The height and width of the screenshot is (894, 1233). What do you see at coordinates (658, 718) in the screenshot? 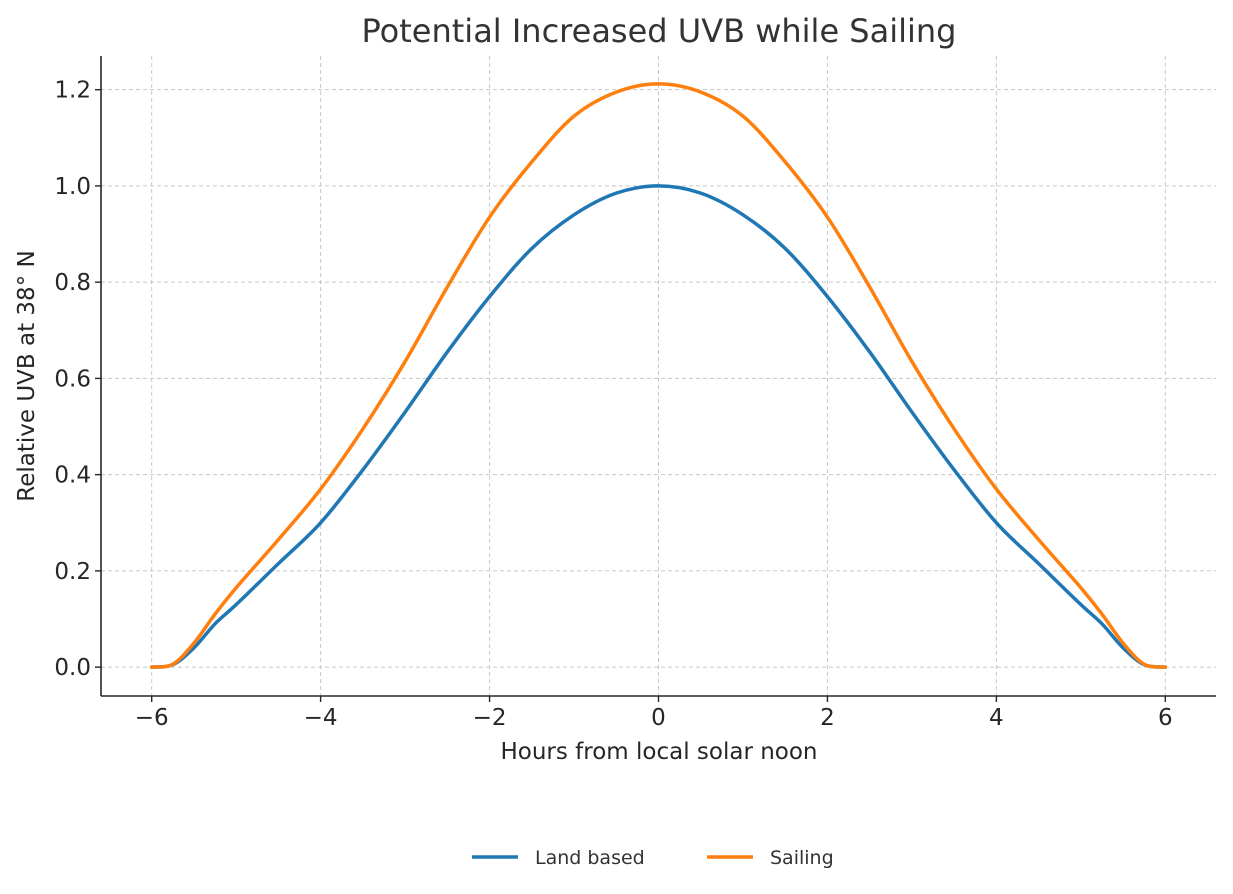
I see `x-tick-label: 0` at bounding box center [658, 718].